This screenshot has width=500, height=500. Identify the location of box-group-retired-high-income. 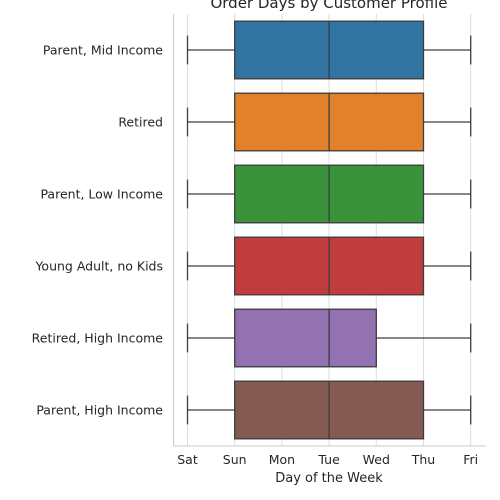
(329, 338).